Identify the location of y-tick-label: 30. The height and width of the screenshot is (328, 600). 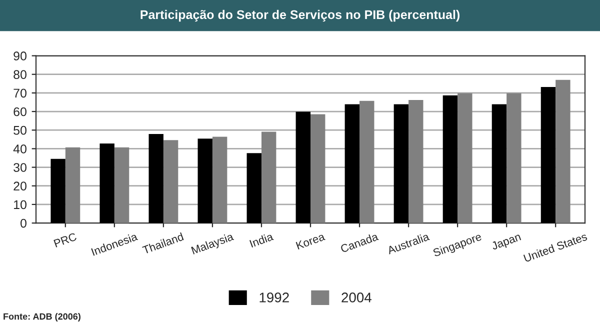
(20, 167).